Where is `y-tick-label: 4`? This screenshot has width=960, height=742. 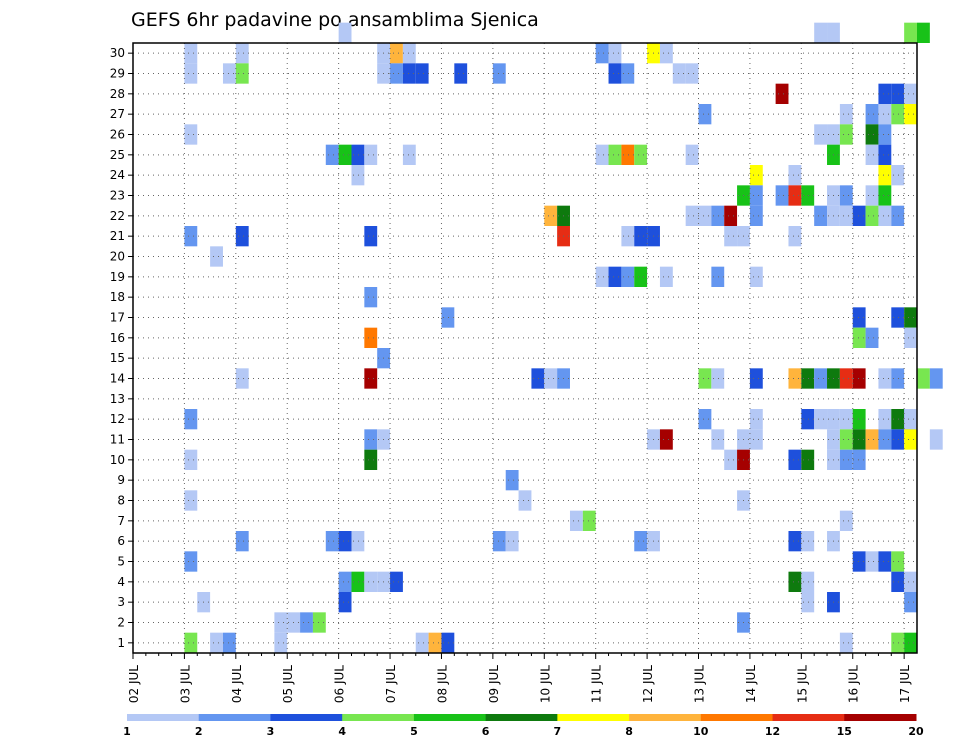
y-tick-label: 4 is located at coordinates (121, 582).